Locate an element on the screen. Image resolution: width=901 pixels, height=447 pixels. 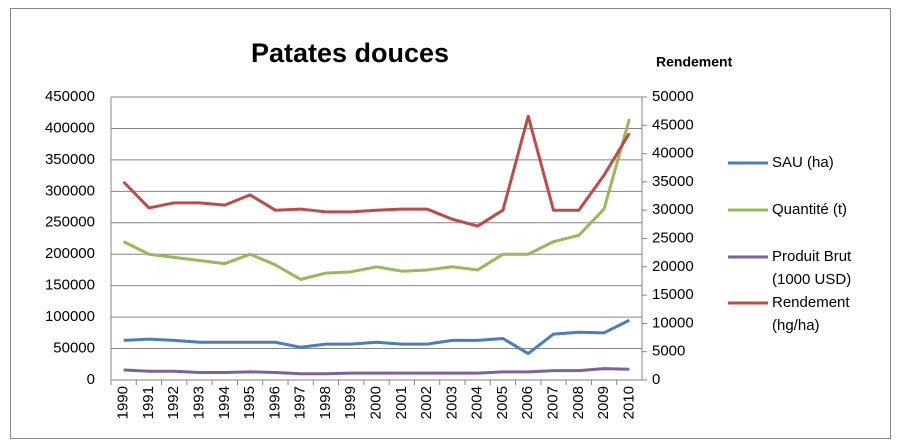
y-tick-label: 0 is located at coordinates (91, 379).